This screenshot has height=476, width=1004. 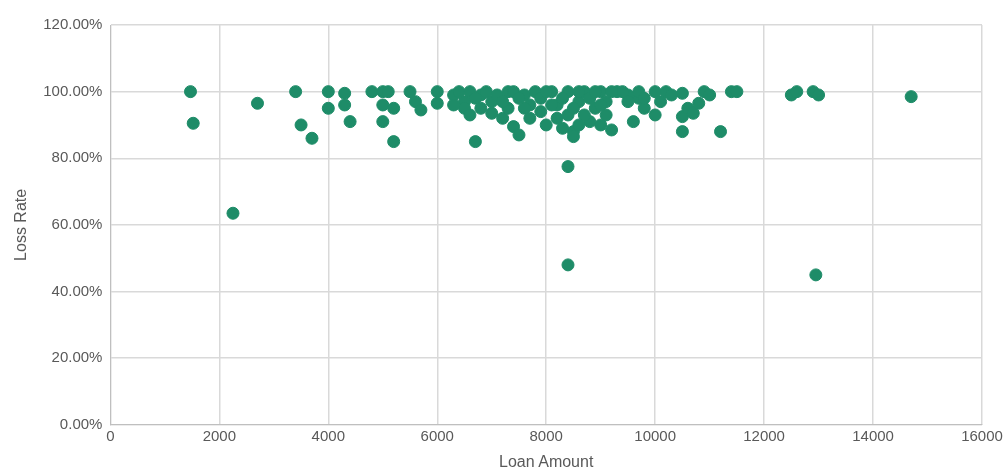 I want to click on x-tick-label: 4000, so click(x=328, y=435).